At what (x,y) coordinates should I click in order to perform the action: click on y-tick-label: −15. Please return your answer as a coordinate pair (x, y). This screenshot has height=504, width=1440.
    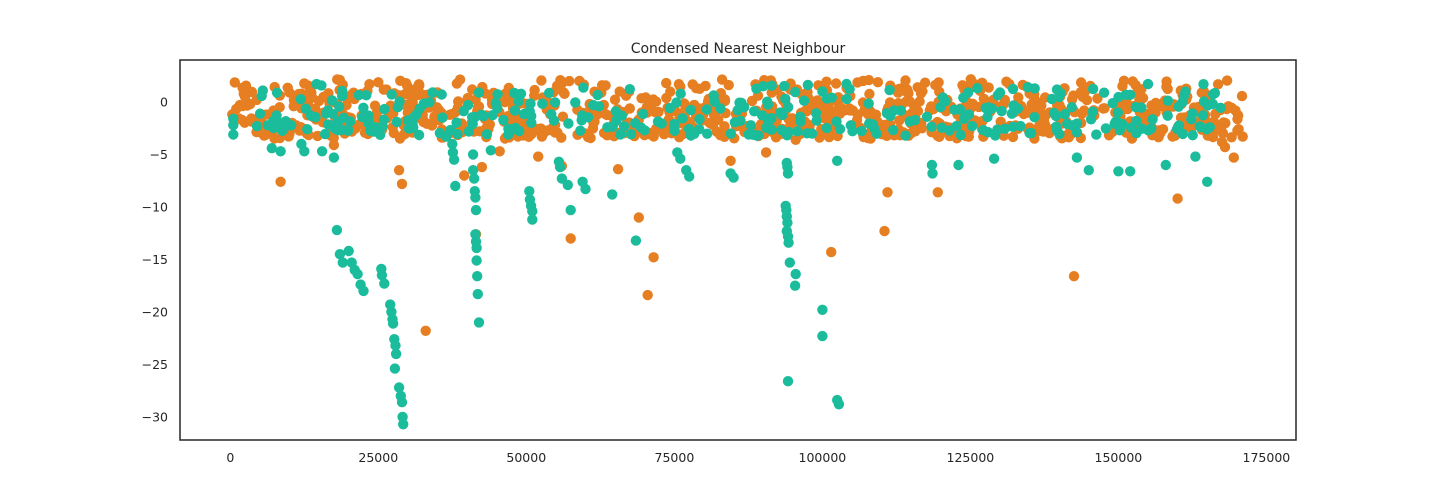
    Looking at the image, I should click on (155, 259).